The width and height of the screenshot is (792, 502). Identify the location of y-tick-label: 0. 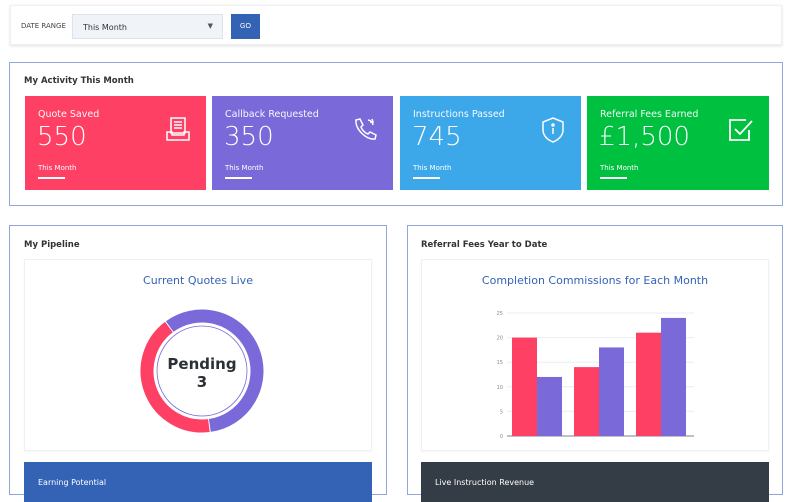
(501, 437).